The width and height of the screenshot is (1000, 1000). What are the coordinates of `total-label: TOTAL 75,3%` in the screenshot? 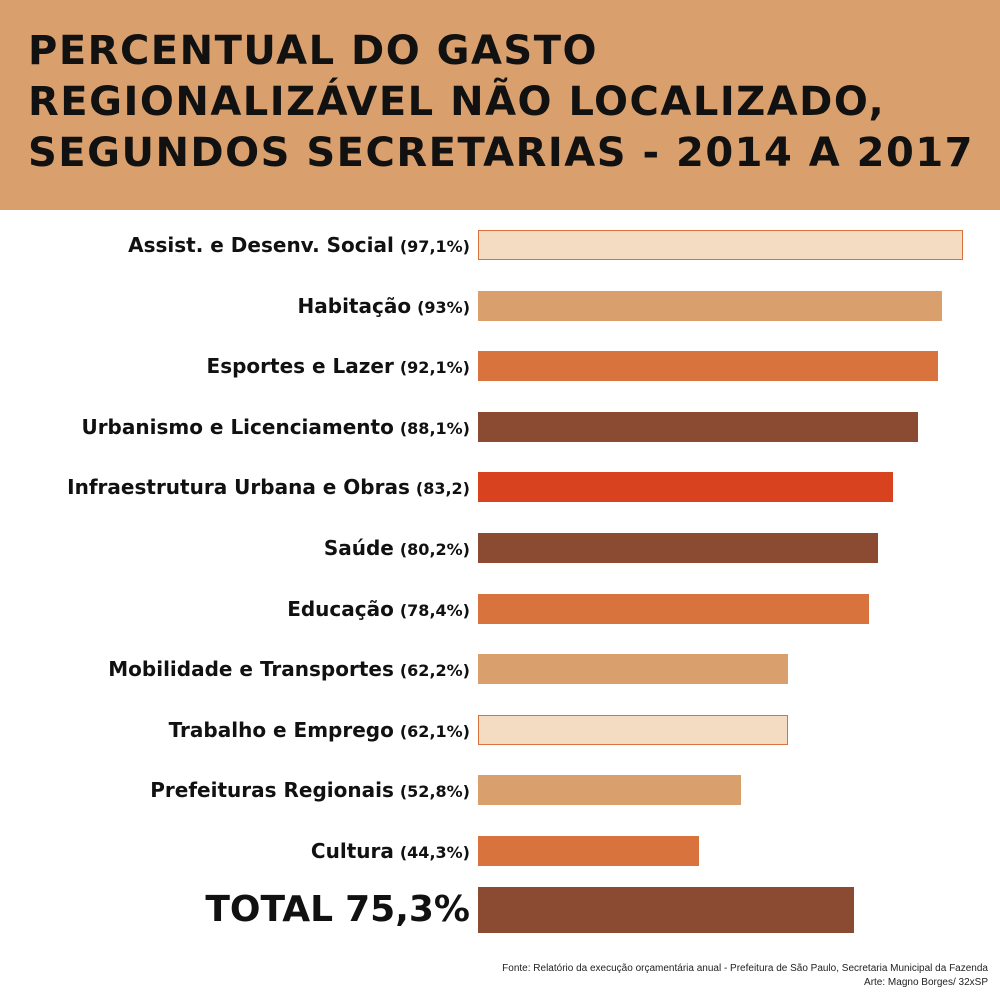 It's located at (337, 910).